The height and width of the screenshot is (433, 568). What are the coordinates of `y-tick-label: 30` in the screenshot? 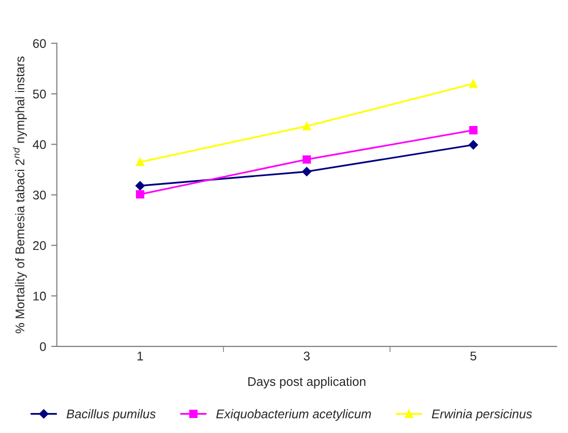 It's located at (39, 195).